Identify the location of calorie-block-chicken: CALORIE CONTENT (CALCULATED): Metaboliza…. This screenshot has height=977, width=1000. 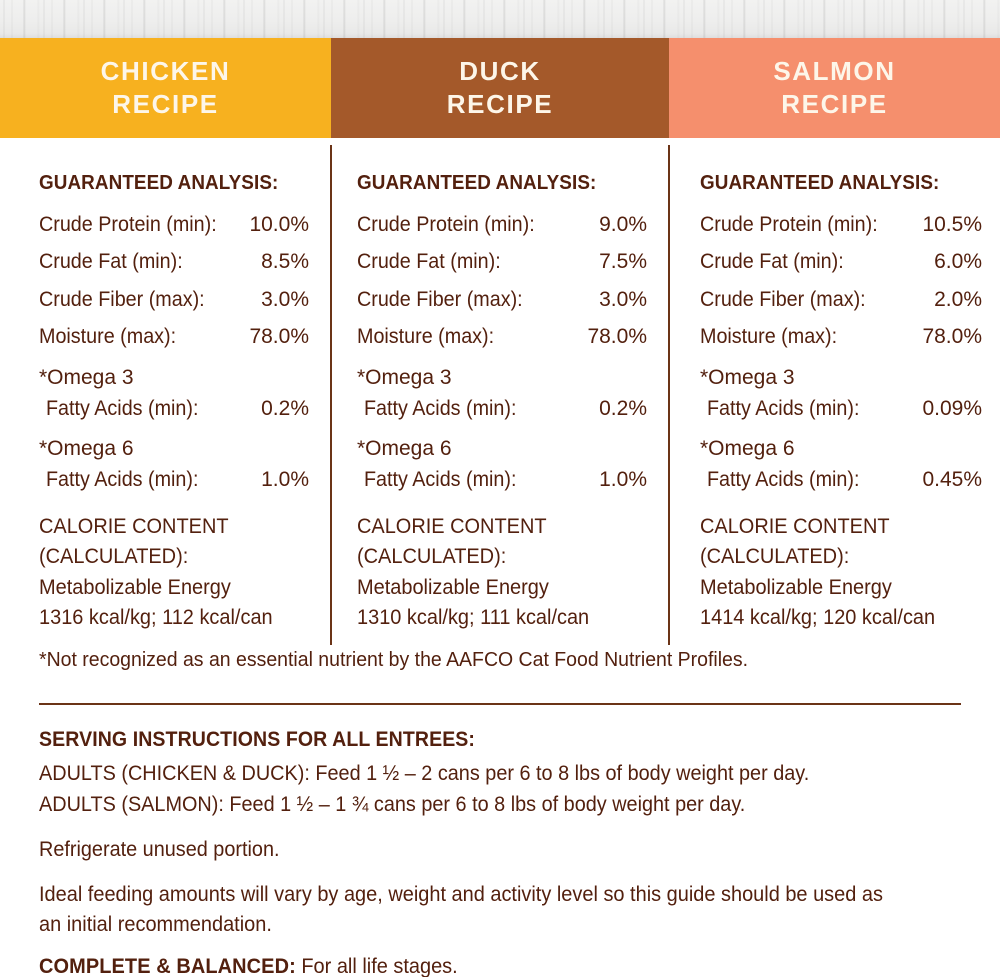
(174, 573).